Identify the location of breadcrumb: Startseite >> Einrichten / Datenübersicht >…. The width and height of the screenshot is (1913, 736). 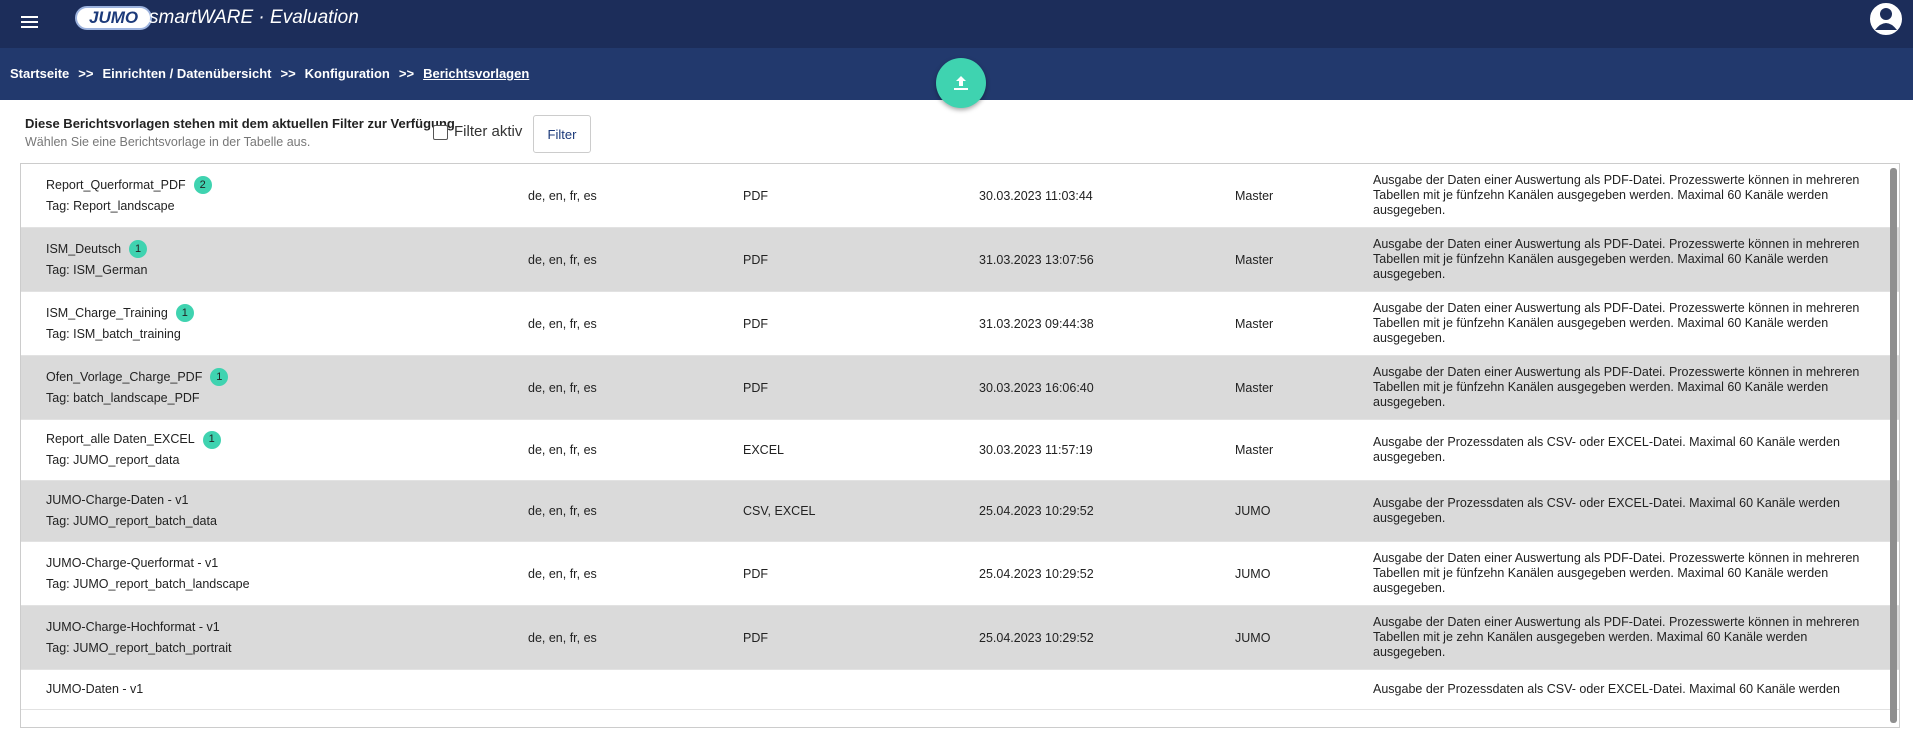
(269, 73).